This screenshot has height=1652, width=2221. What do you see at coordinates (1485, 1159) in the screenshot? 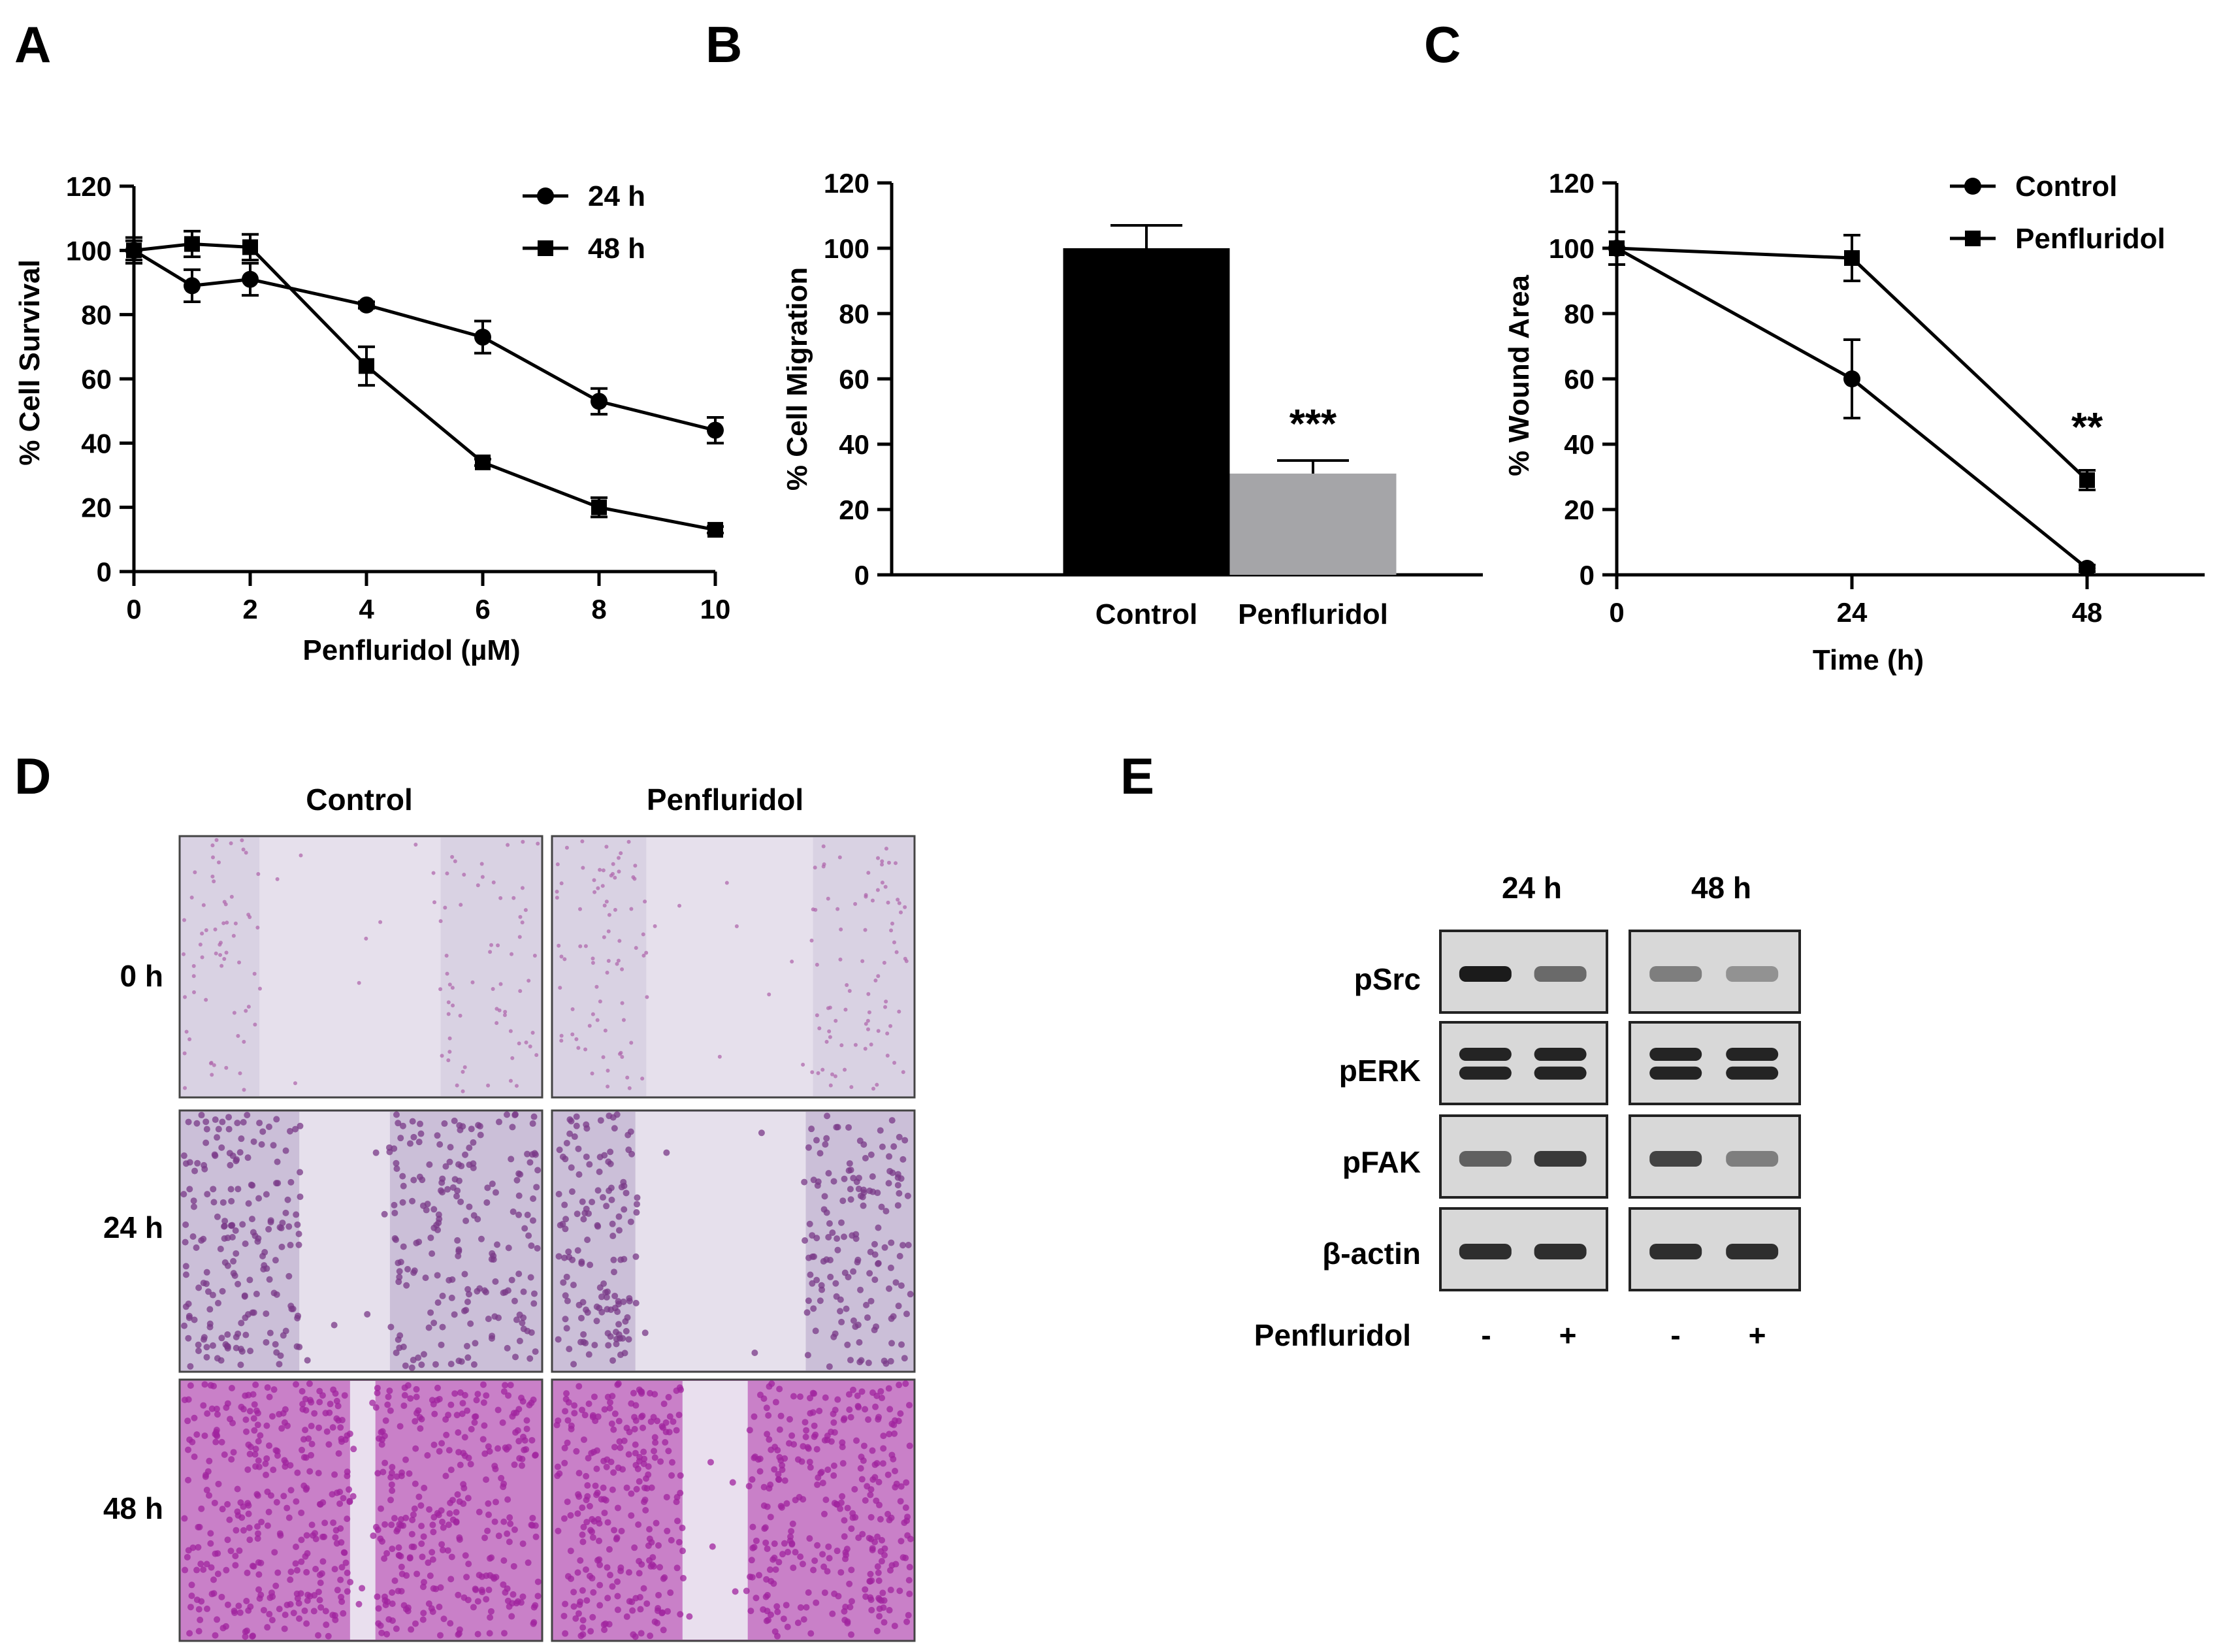
I see `blot-band` at bounding box center [1485, 1159].